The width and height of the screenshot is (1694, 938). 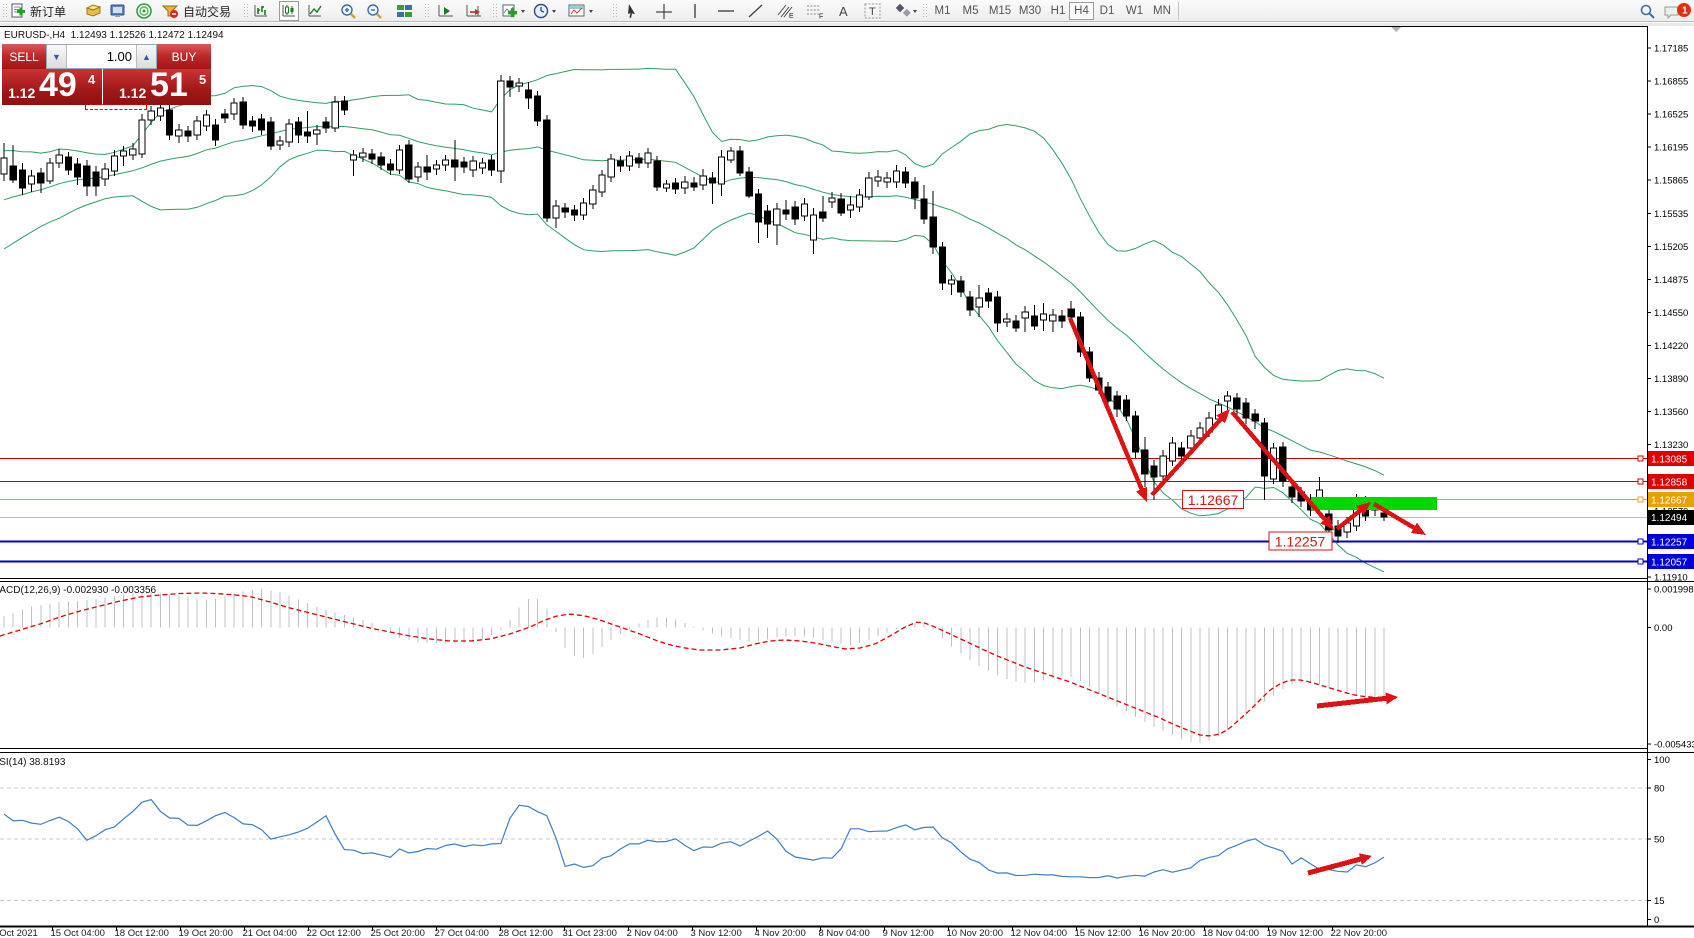 I want to click on svg-text: 0.00, so click(x=1663, y=628).